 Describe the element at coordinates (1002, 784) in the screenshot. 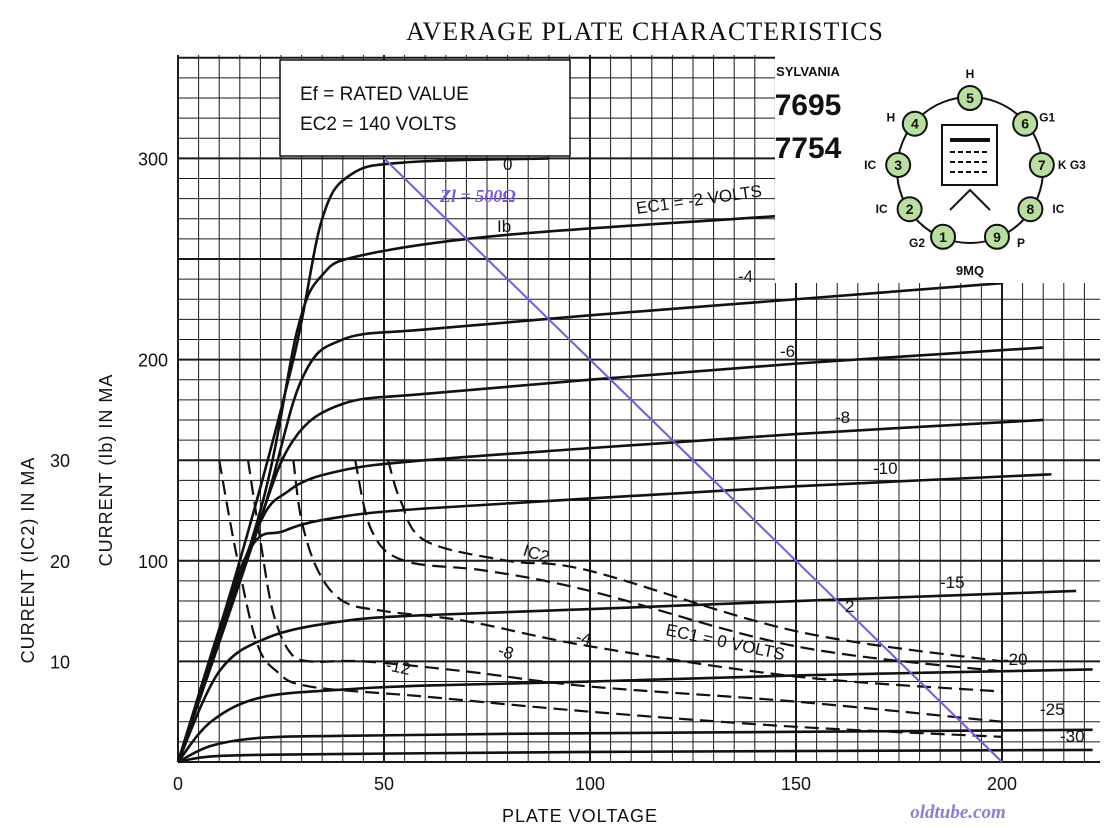

I see `x-tick-label: 200` at that location.